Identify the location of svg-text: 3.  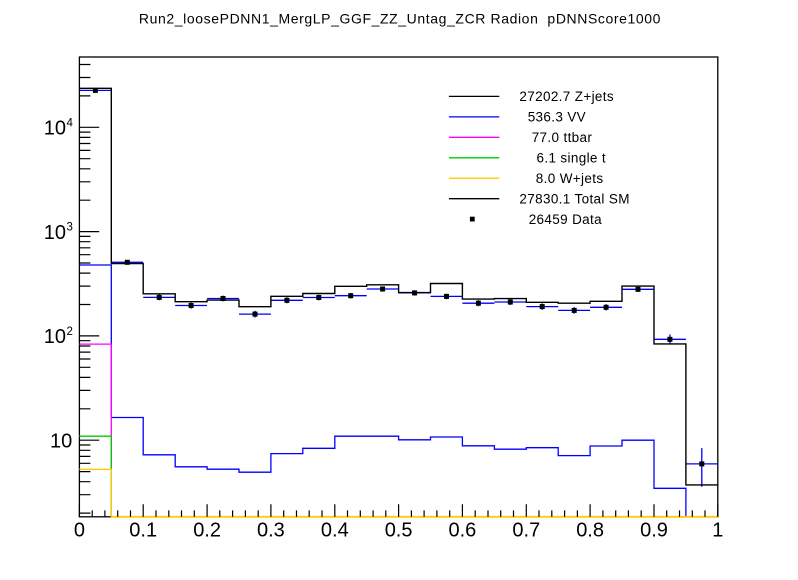
(70, 228).